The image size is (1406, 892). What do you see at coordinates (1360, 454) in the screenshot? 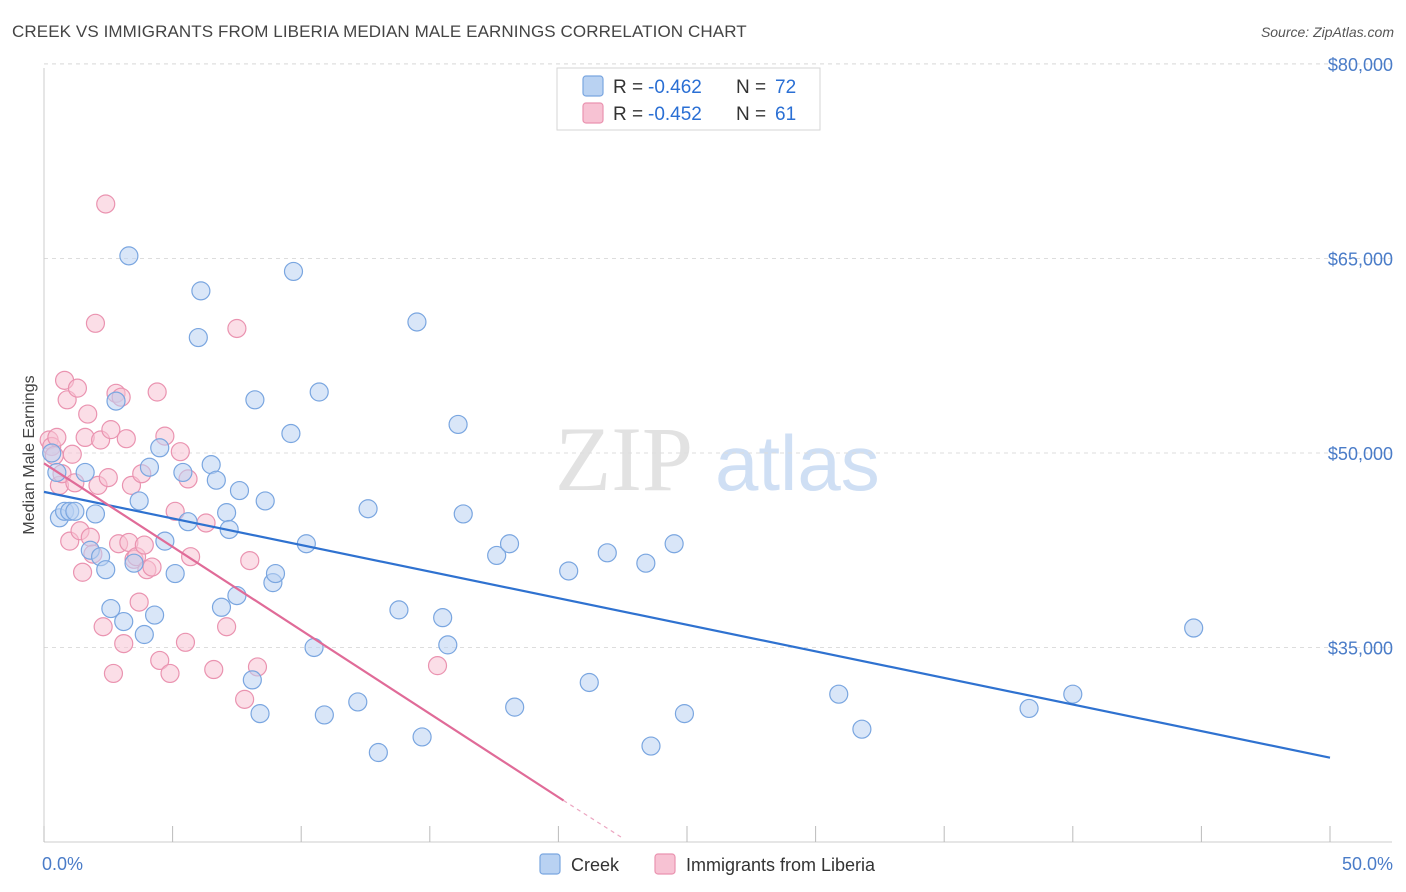
I see `y-tick-label: $50,000` at bounding box center [1360, 454].